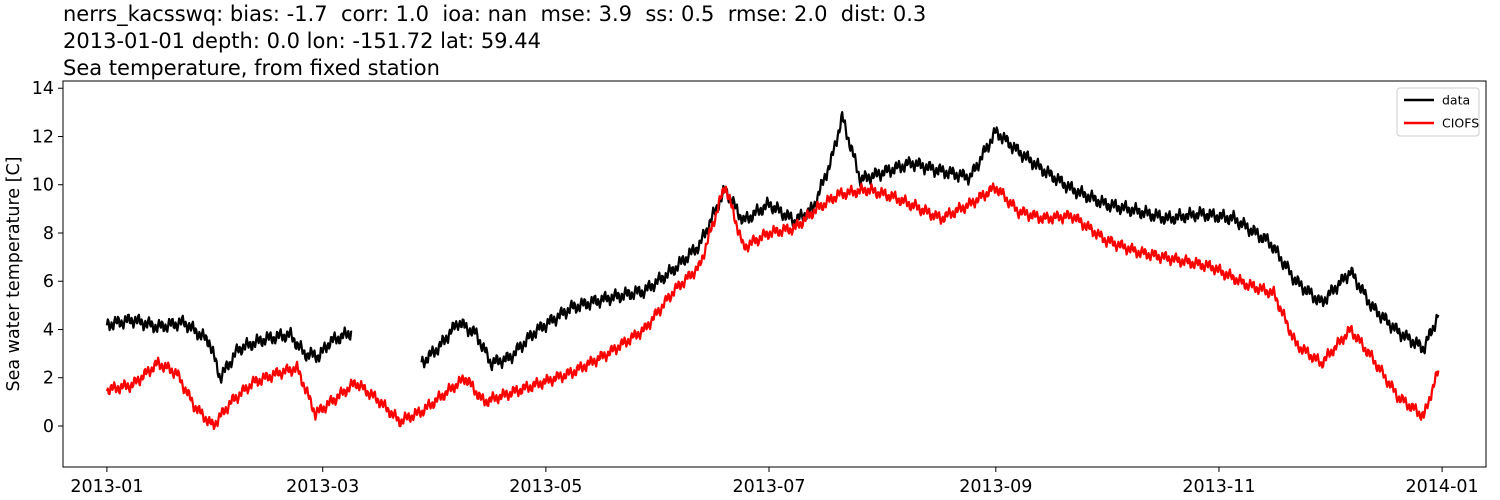  Describe the element at coordinates (43, 186) in the screenshot. I see `y-tick-label: 10` at that location.